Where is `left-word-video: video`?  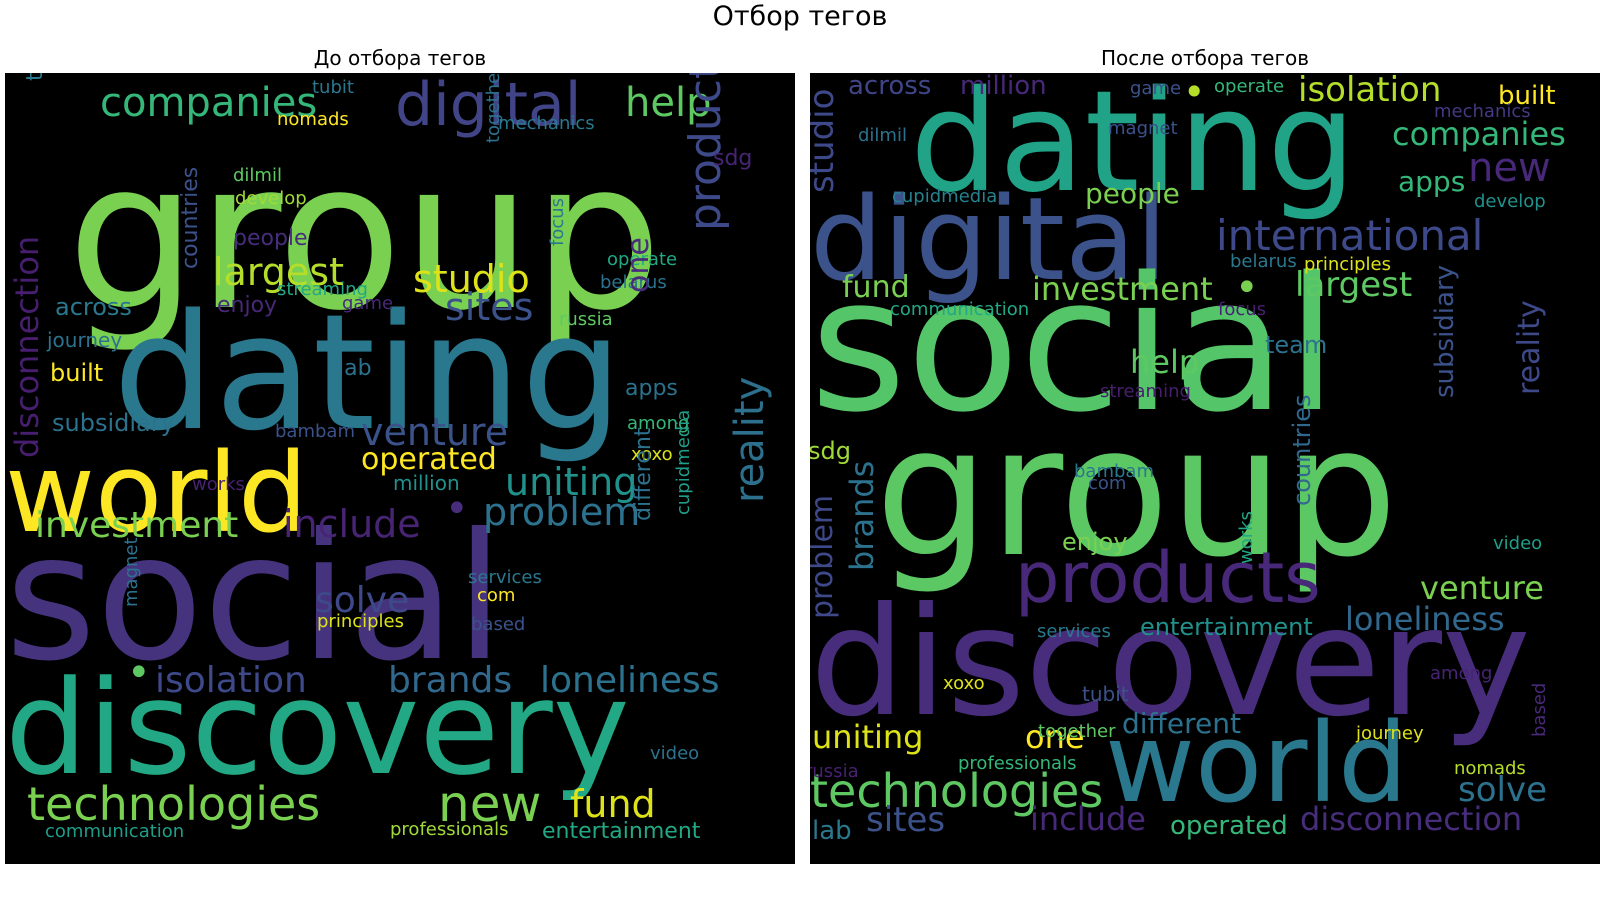 left-word-video: video is located at coordinates (675, 753).